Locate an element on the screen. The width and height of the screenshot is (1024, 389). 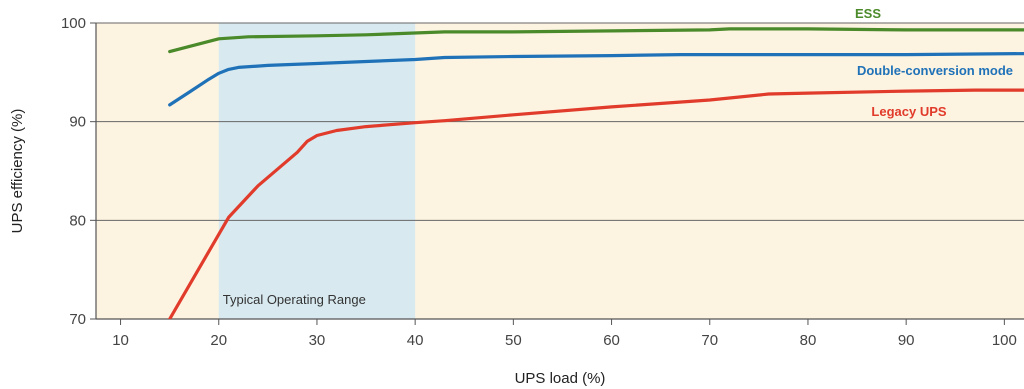
x-tick-label-80: 80 is located at coordinates (808, 340).